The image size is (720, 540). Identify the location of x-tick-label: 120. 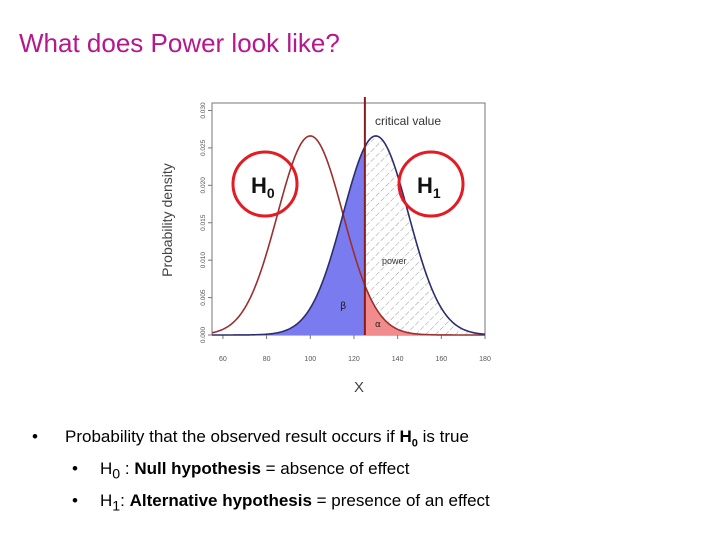
(354, 359).